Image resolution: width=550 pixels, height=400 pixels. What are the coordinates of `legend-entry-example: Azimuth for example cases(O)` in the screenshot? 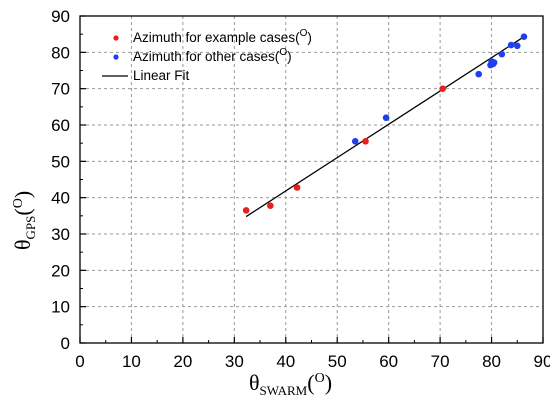 It's located at (212, 36).